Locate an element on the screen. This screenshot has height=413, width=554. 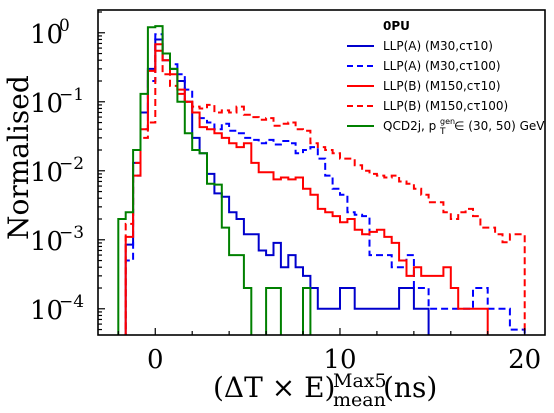
y-tick-exponent: −2 is located at coordinates (71, 164).